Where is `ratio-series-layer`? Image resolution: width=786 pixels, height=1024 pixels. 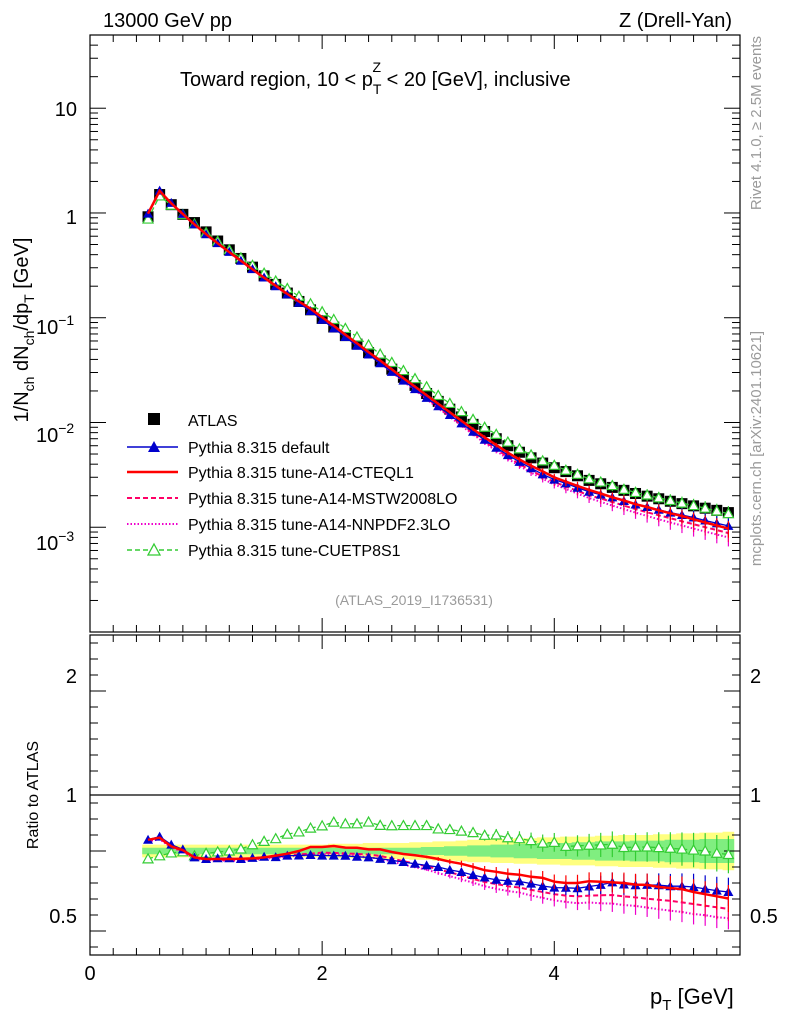 ratio-series-layer is located at coordinates (438, 872).